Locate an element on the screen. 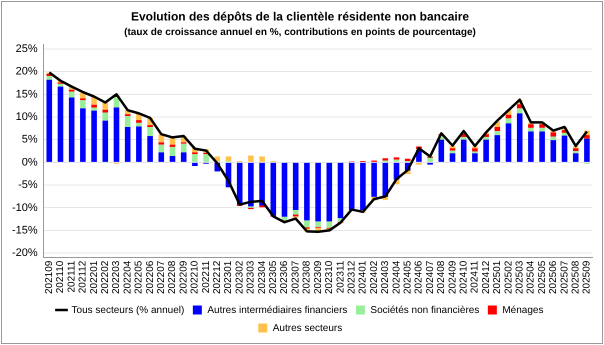  x-tick-label: 202406 is located at coordinates (419, 277).